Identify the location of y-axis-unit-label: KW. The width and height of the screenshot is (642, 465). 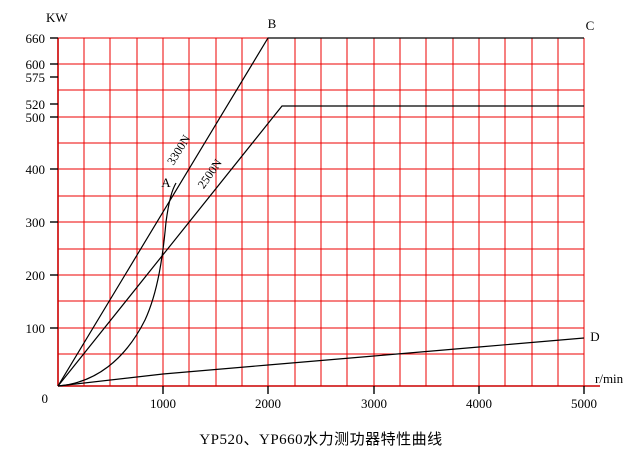
(57, 17).